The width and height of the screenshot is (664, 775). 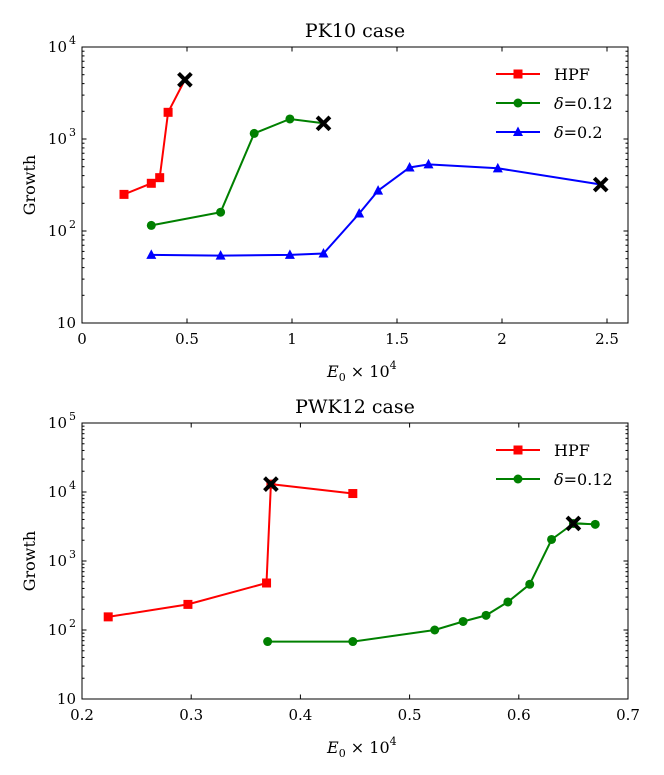 I want to click on x-tick-label: 0.6, so click(x=519, y=715).